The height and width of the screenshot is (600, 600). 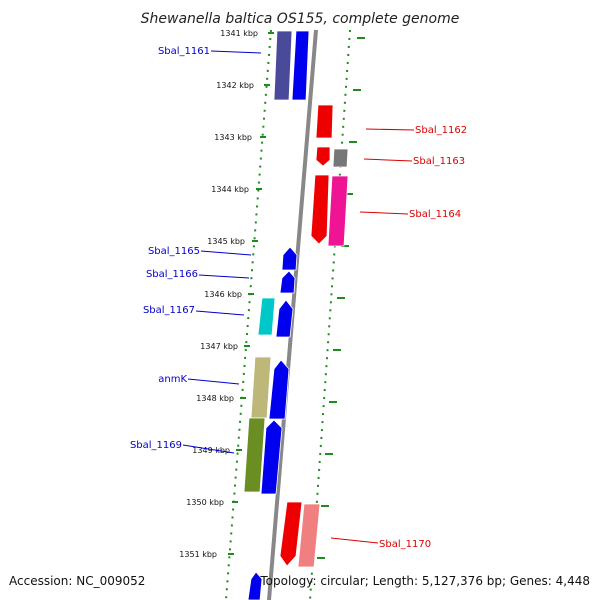 I want to click on gene-anmk-partner-feature, so click(x=279, y=389).